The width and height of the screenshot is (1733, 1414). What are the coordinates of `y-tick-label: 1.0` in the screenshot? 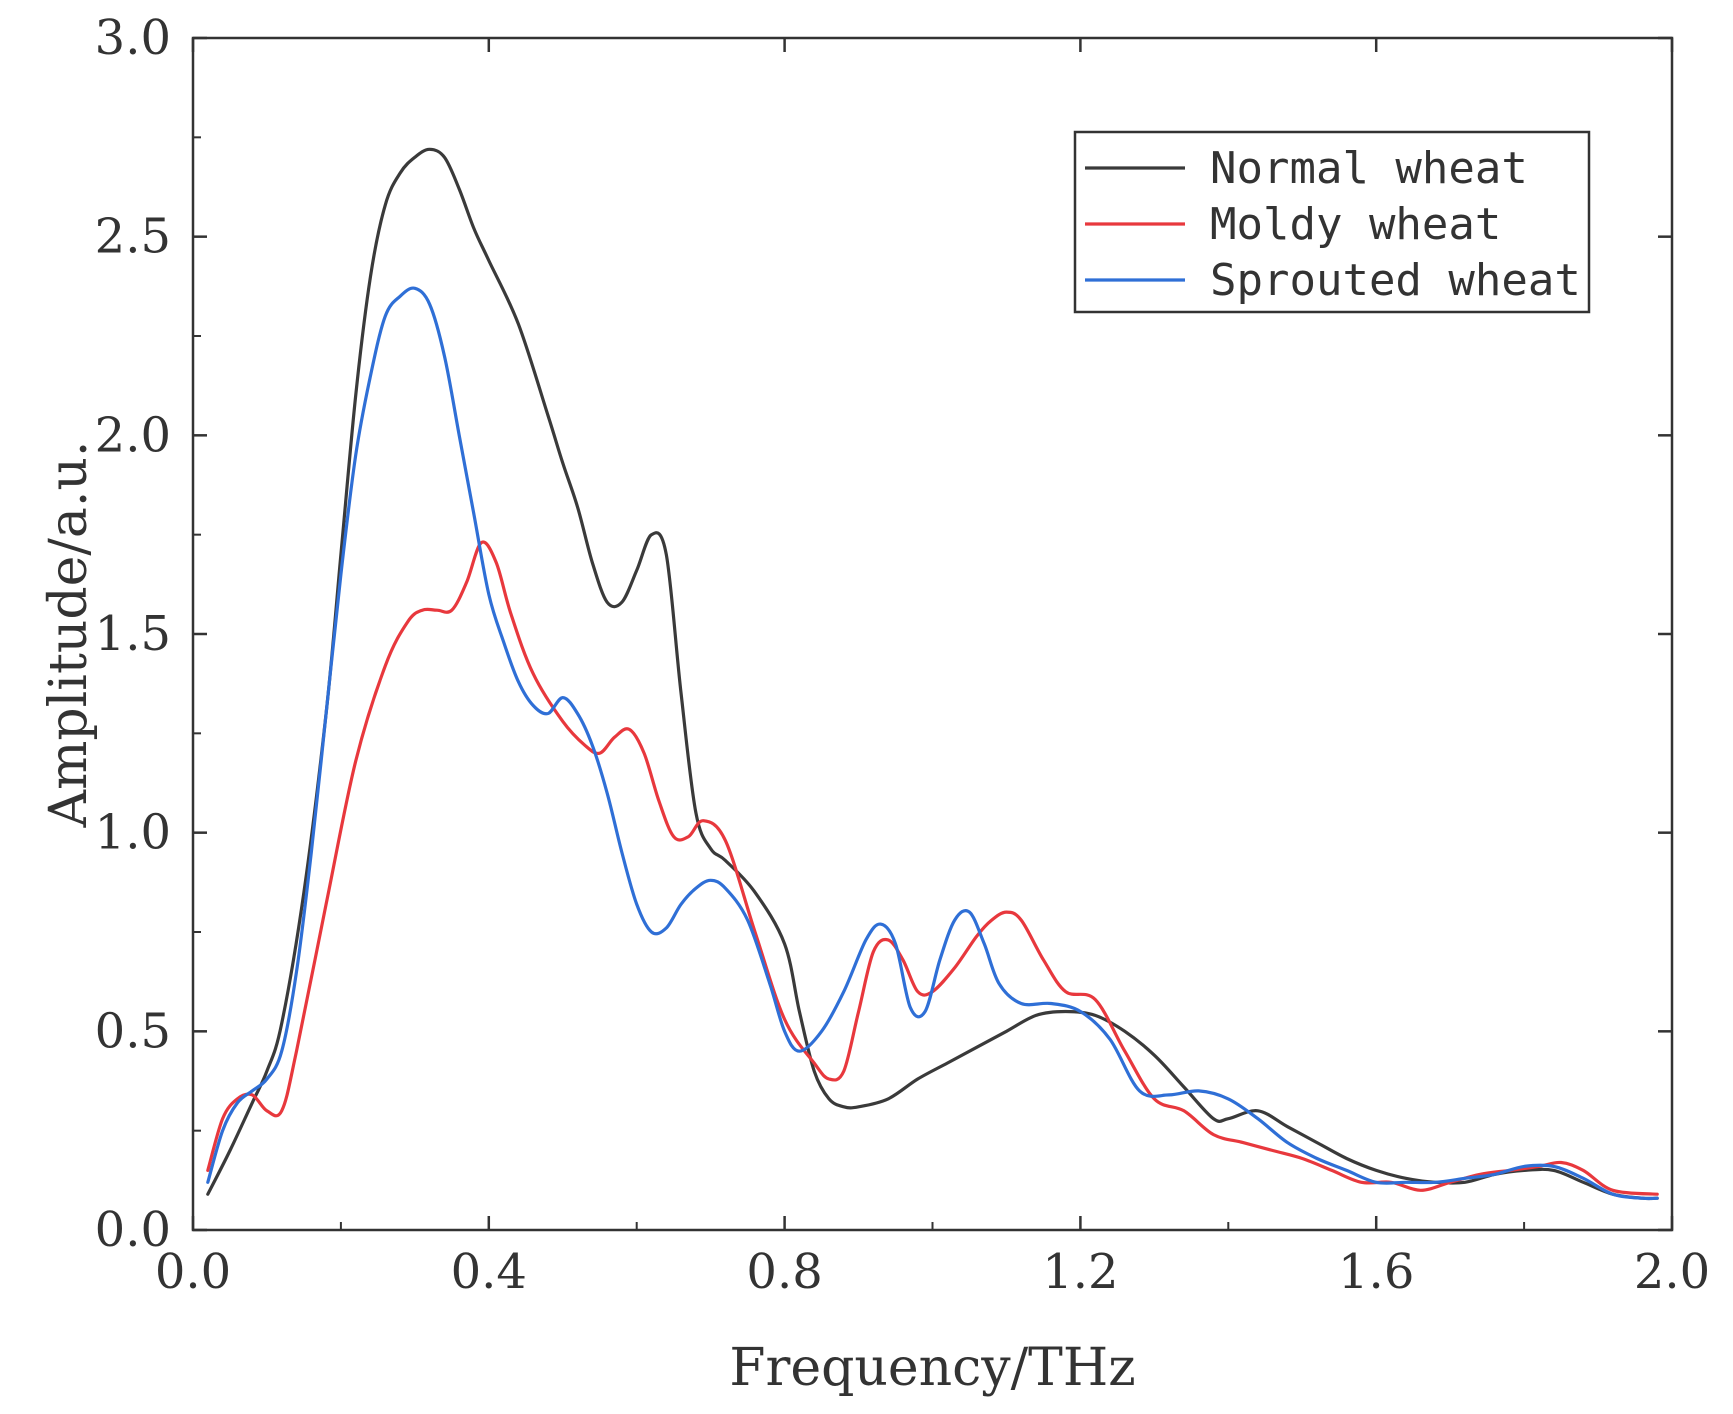 It's located at (133, 833).